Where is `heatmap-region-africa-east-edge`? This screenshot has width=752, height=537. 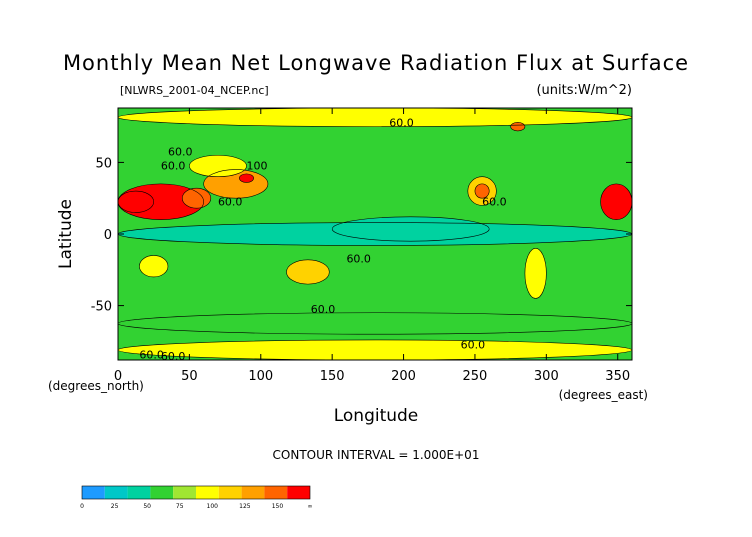 heatmap-region-africa-east-edge is located at coordinates (616, 201).